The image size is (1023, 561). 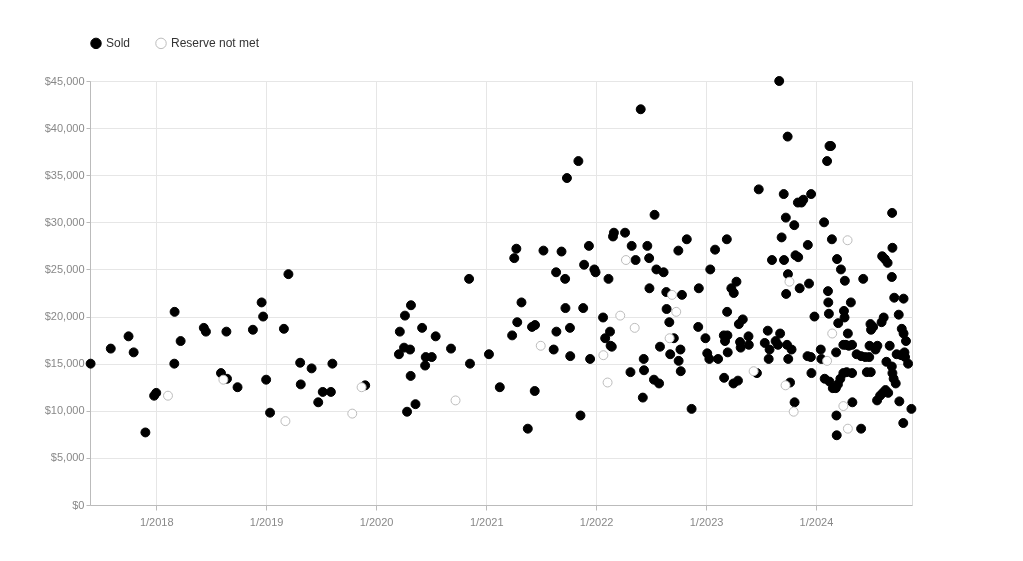 I want to click on y-tick-label: $15,000, so click(x=64, y=363).